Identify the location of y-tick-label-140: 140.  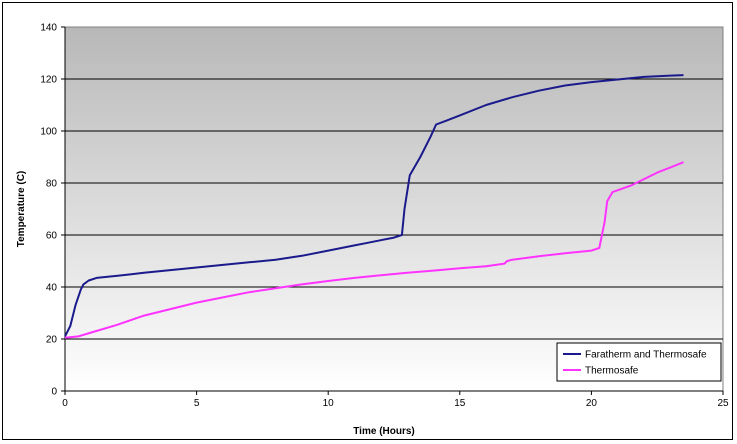
(48, 28).